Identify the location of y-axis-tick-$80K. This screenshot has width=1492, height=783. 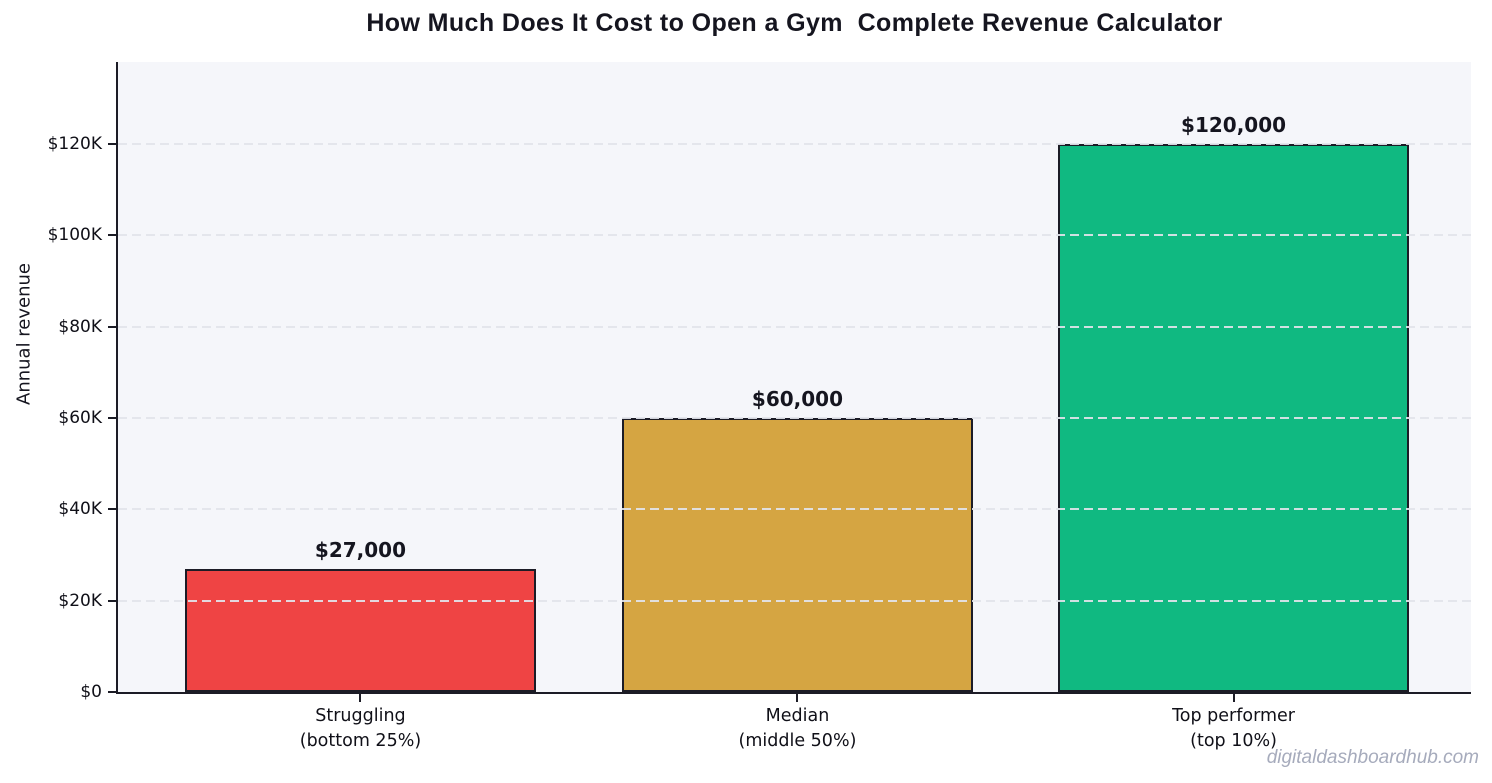
(112, 326).